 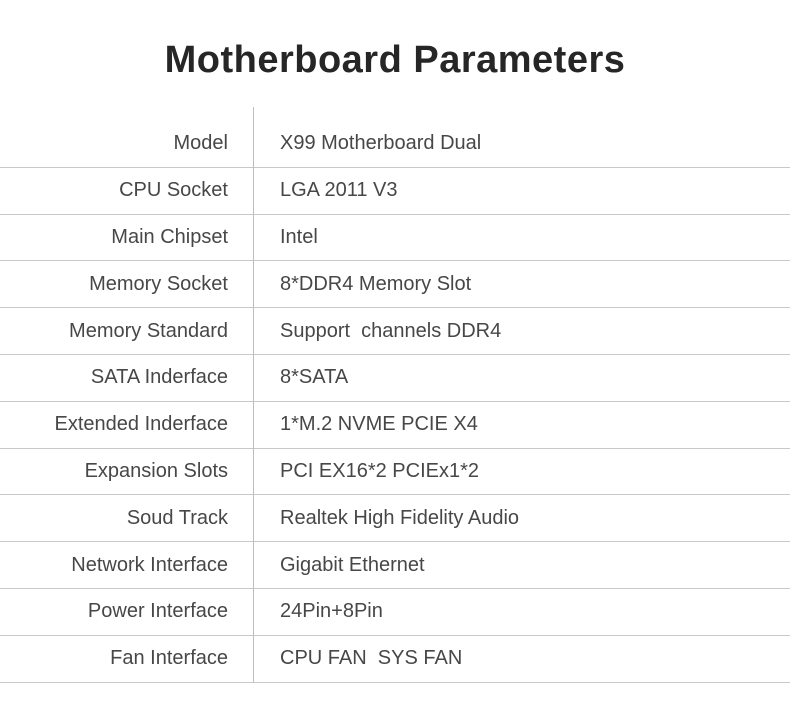 What do you see at coordinates (253, 395) in the screenshot?
I see `column-divider` at bounding box center [253, 395].